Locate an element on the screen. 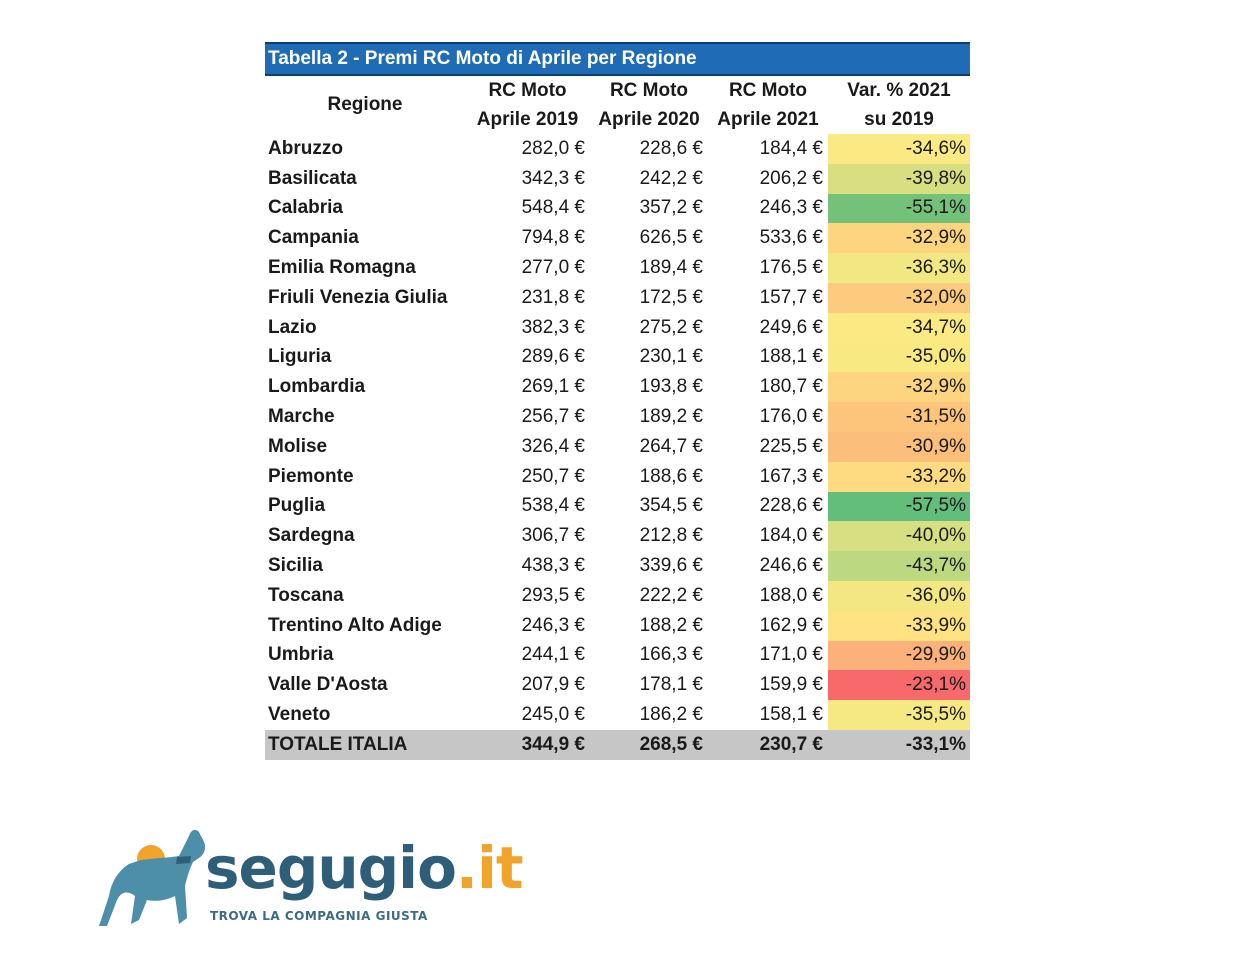  cell-2020: 188,6 € is located at coordinates (671, 476).